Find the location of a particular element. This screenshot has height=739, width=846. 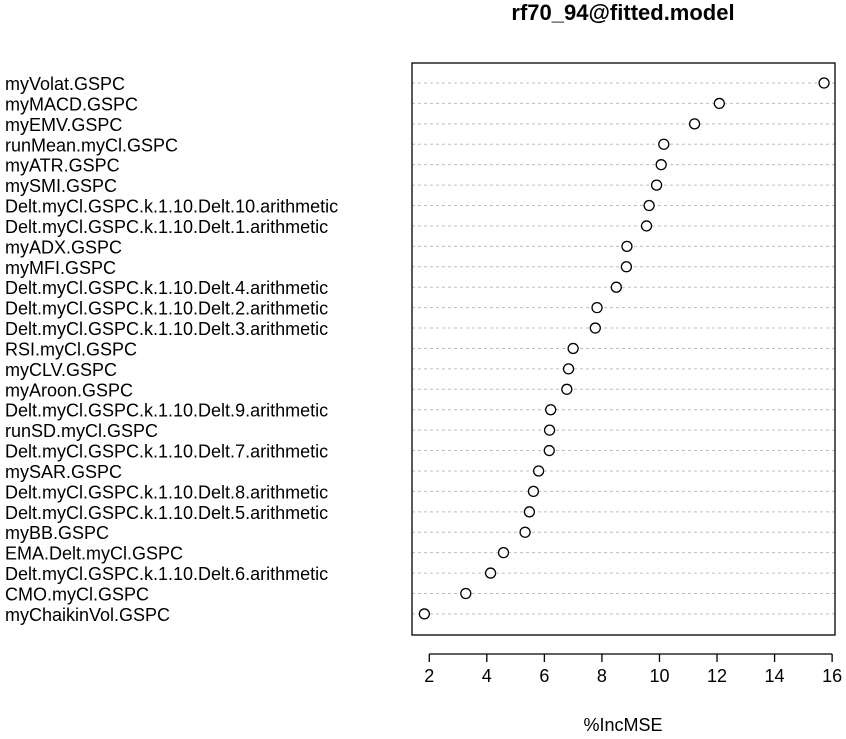

category-label: Delt.myCl.GSPC.k.1.10.Delt.1.arithmetic is located at coordinates (166, 227).